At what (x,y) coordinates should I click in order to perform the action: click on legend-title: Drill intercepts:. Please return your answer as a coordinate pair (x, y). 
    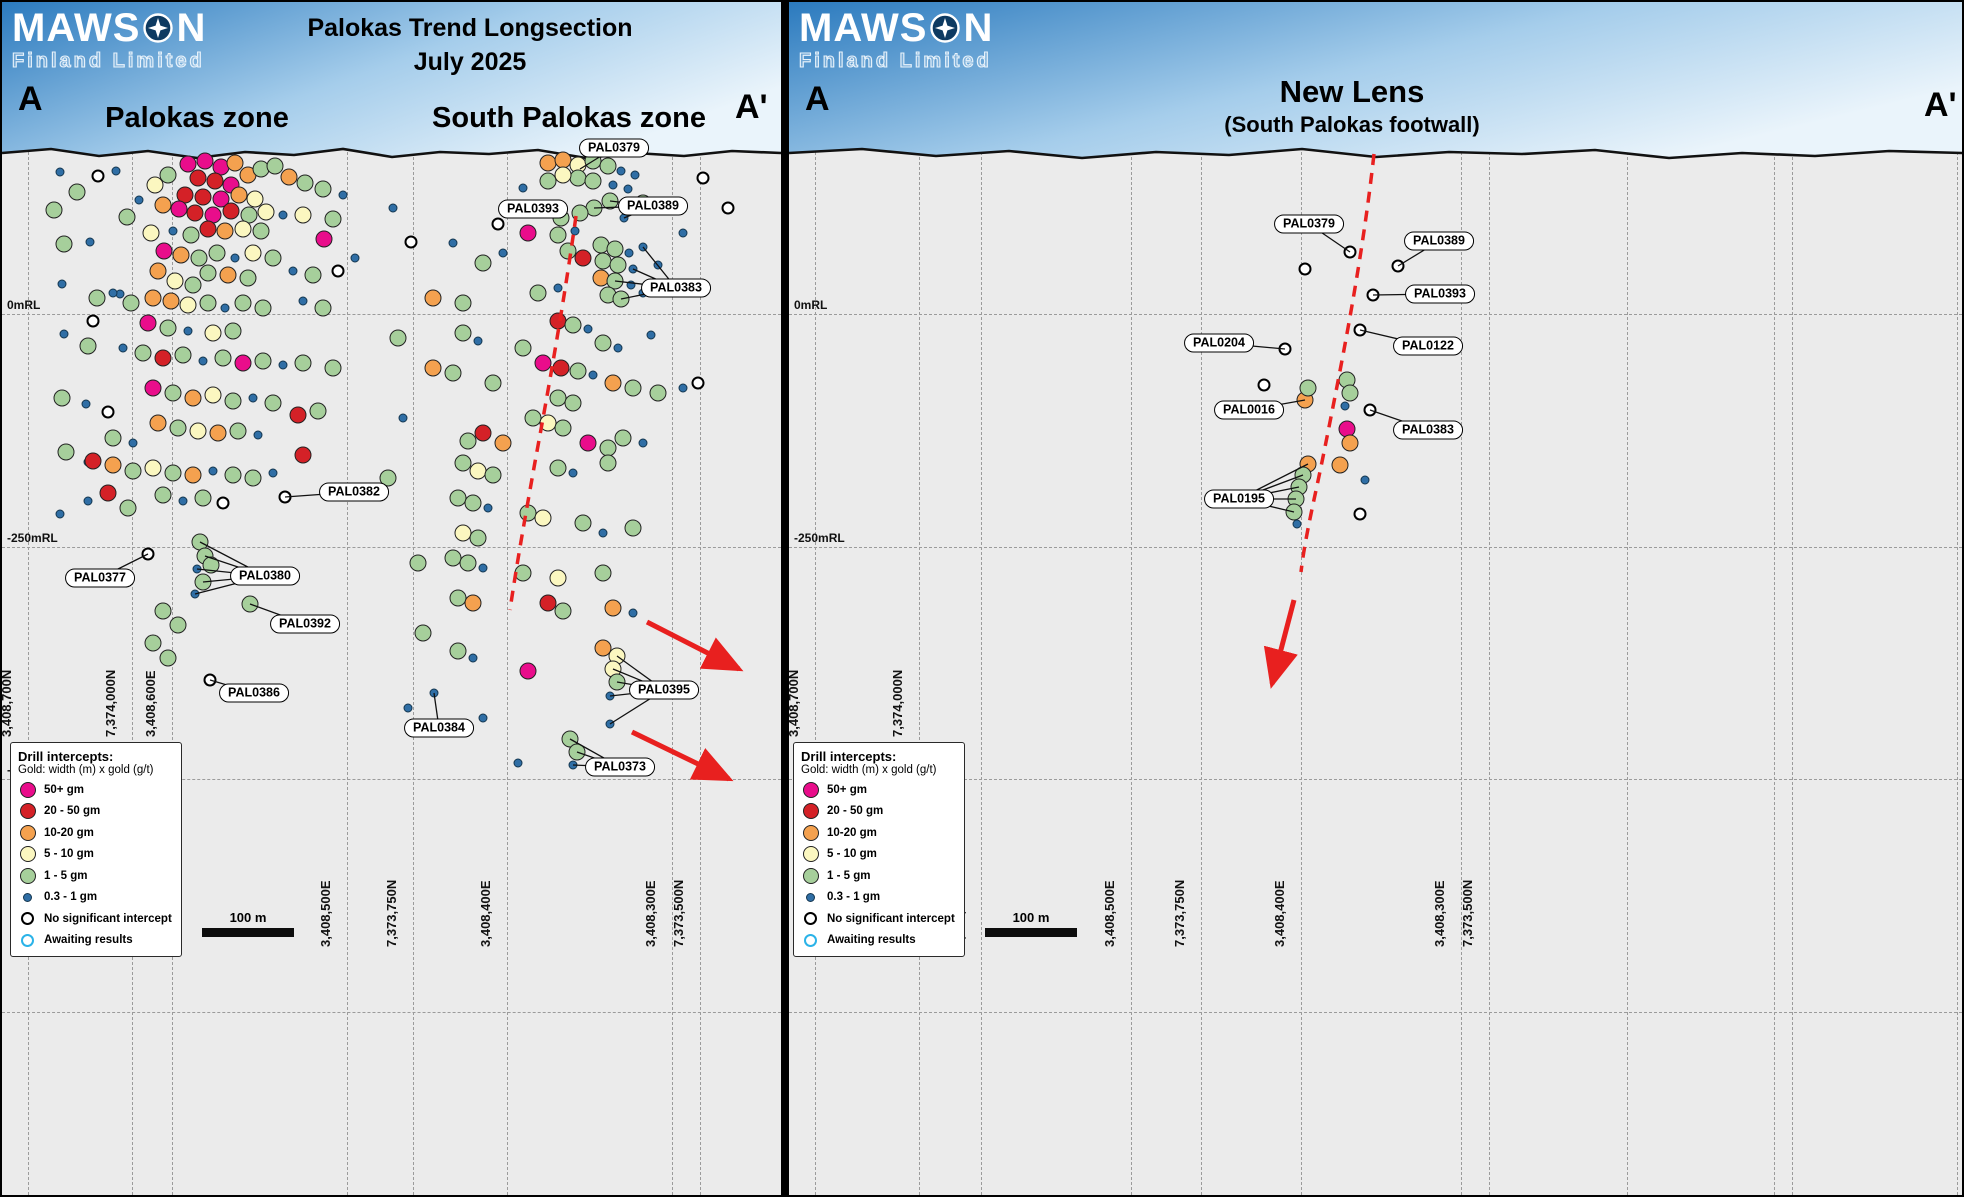
    Looking at the image, I should click on (66, 756).